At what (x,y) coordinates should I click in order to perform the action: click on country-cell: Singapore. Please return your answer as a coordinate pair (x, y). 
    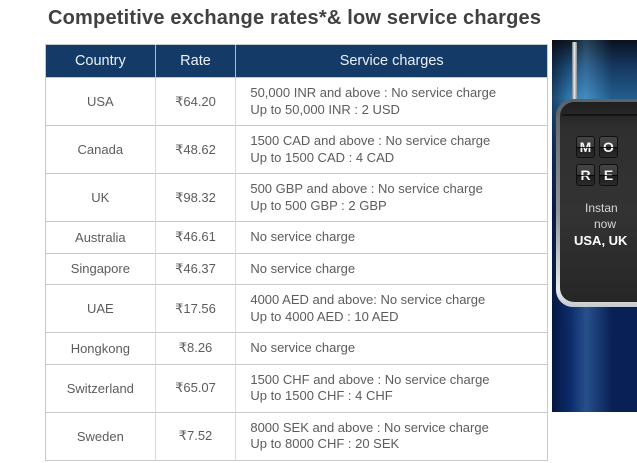
    Looking at the image, I should click on (100, 268).